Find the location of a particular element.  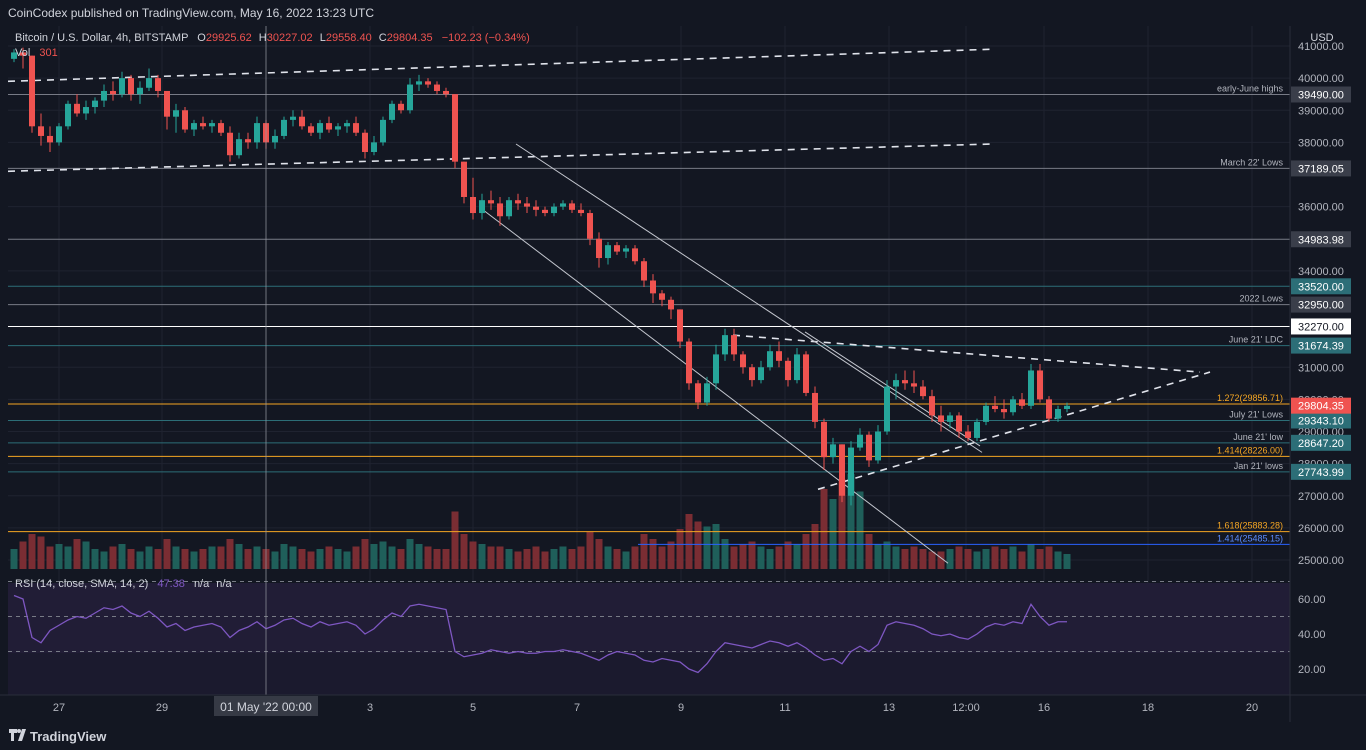

price-tag: 29343.10 is located at coordinates (1321, 421).